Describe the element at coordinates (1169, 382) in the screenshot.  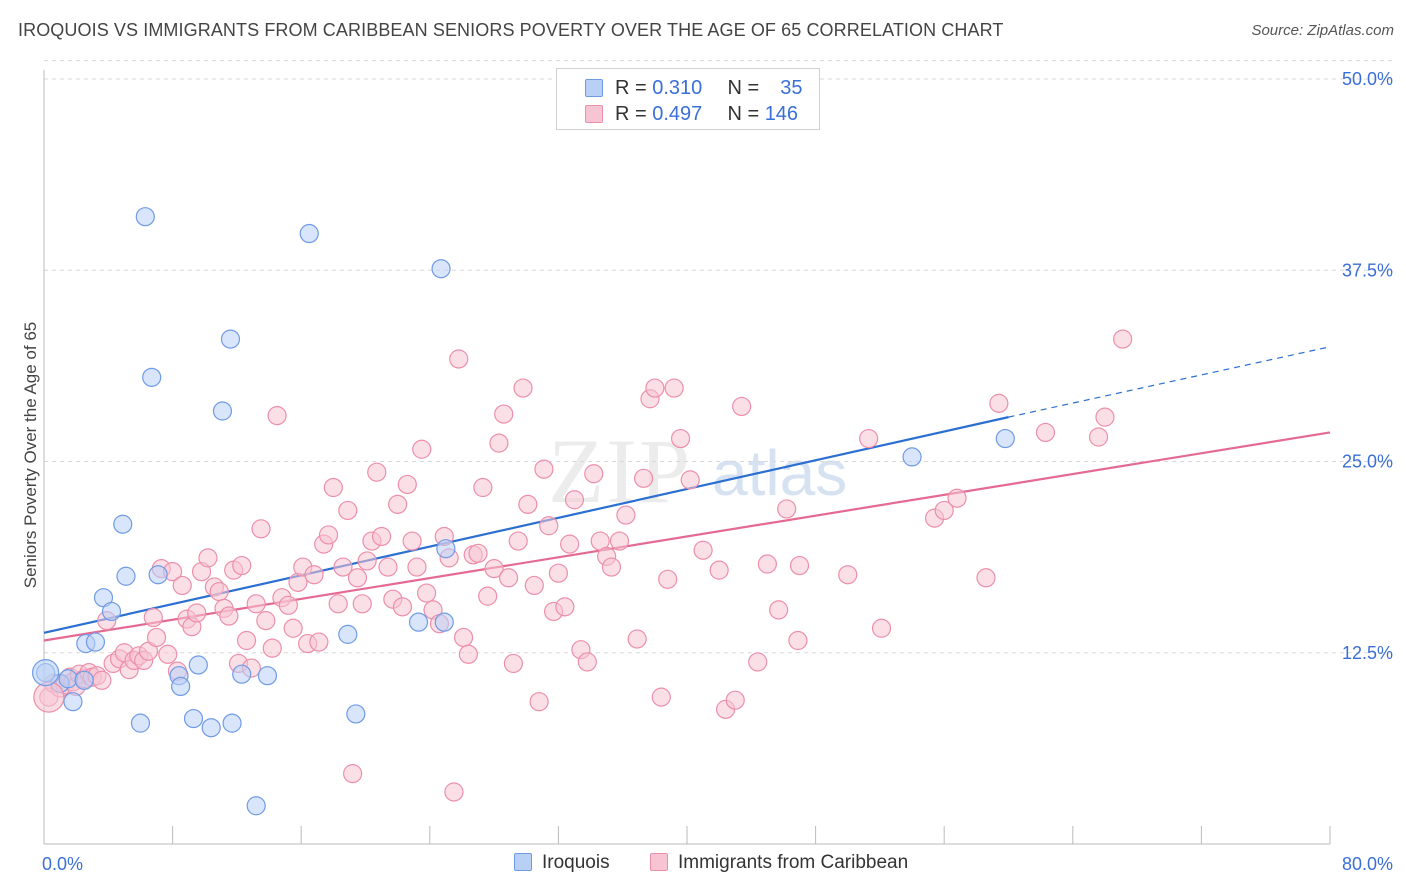
I see `iroquois-trend-extension` at that location.